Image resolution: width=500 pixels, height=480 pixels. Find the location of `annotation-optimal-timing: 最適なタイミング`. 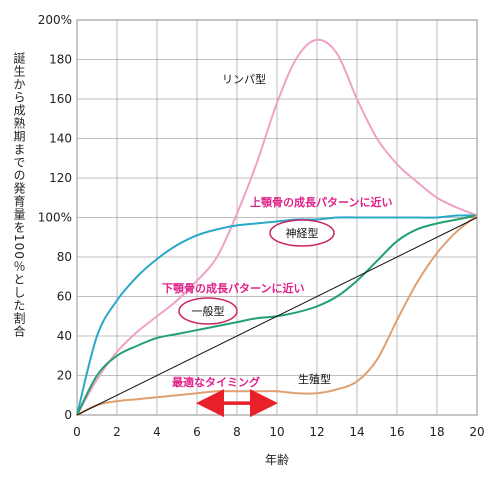

annotation-optimal-timing: 最適なタイミング is located at coordinates (216, 382).